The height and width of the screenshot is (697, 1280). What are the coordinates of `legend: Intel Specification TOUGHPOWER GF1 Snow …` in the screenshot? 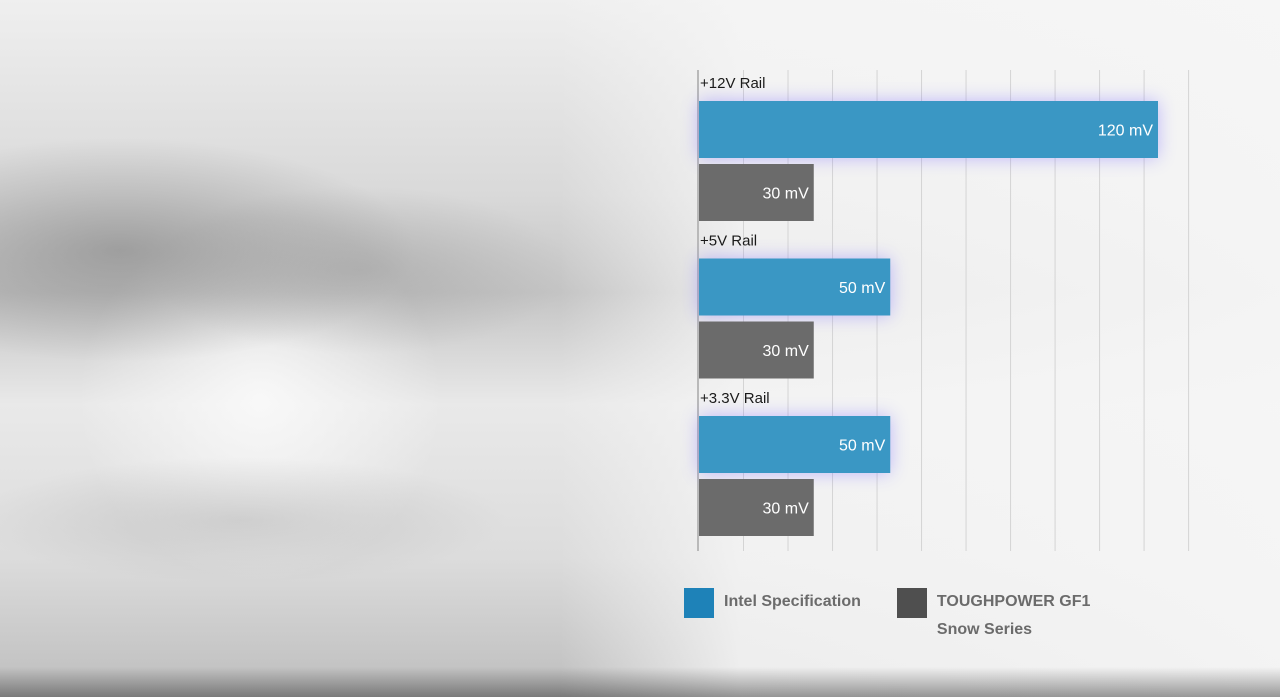 It's located at (905, 616).